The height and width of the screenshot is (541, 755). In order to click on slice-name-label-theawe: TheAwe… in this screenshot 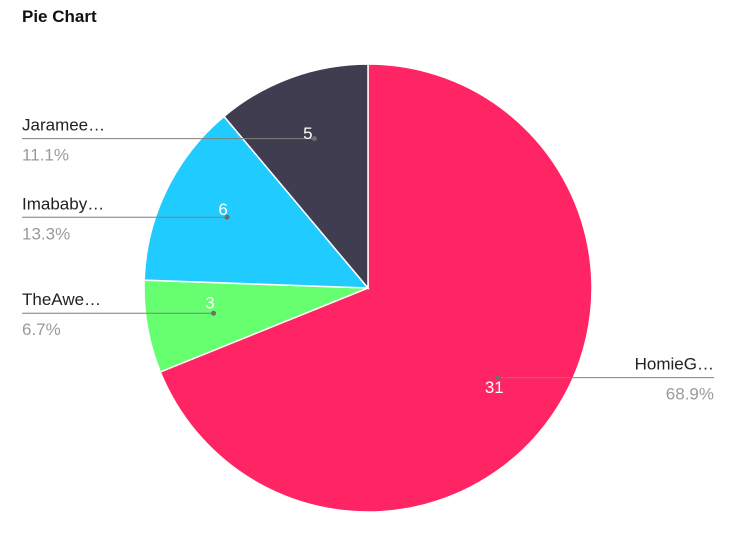, I will do `click(61, 299)`.